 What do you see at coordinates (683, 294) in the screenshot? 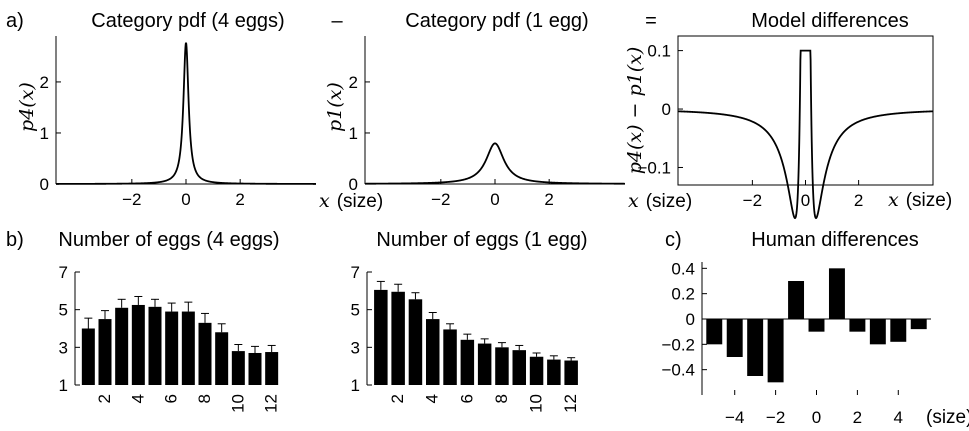
I see `y-tick-label: 0.2` at bounding box center [683, 294].